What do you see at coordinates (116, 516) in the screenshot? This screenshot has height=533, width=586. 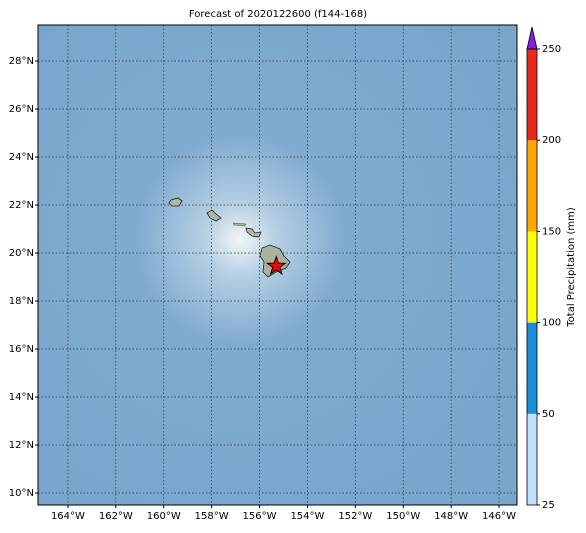 I see `x-tick-label: 162°W` at bounding box center [116, 516].